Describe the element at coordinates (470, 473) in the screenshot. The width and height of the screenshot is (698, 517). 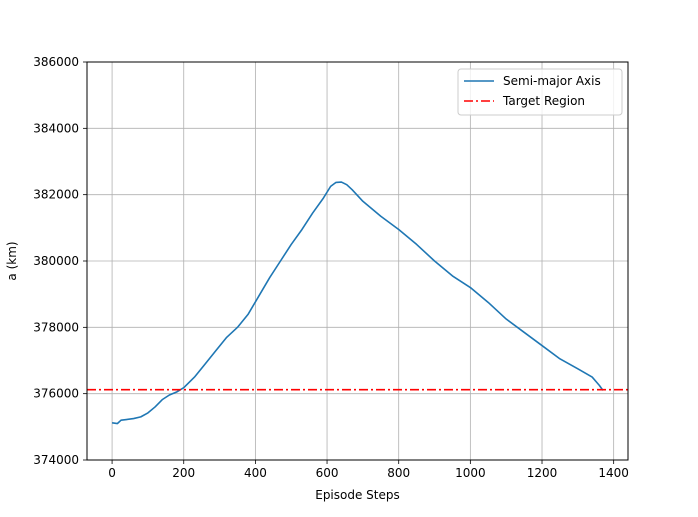
I see `x-tick-label: 1000` at that location.